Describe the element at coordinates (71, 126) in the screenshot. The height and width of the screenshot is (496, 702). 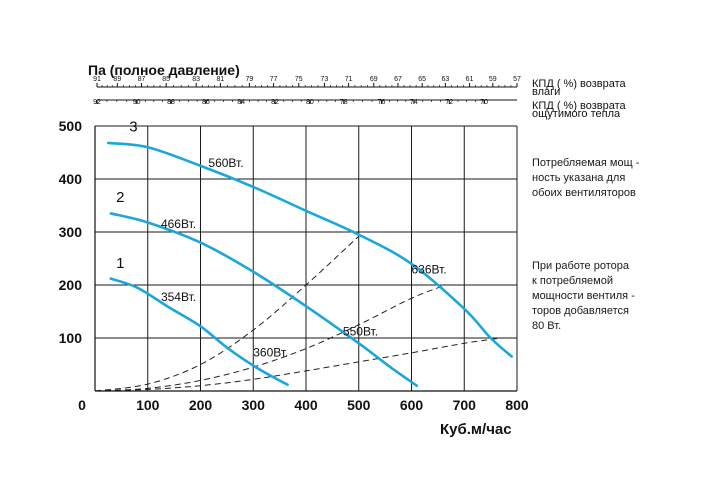
I see `y-tick-label: 500` at that location.